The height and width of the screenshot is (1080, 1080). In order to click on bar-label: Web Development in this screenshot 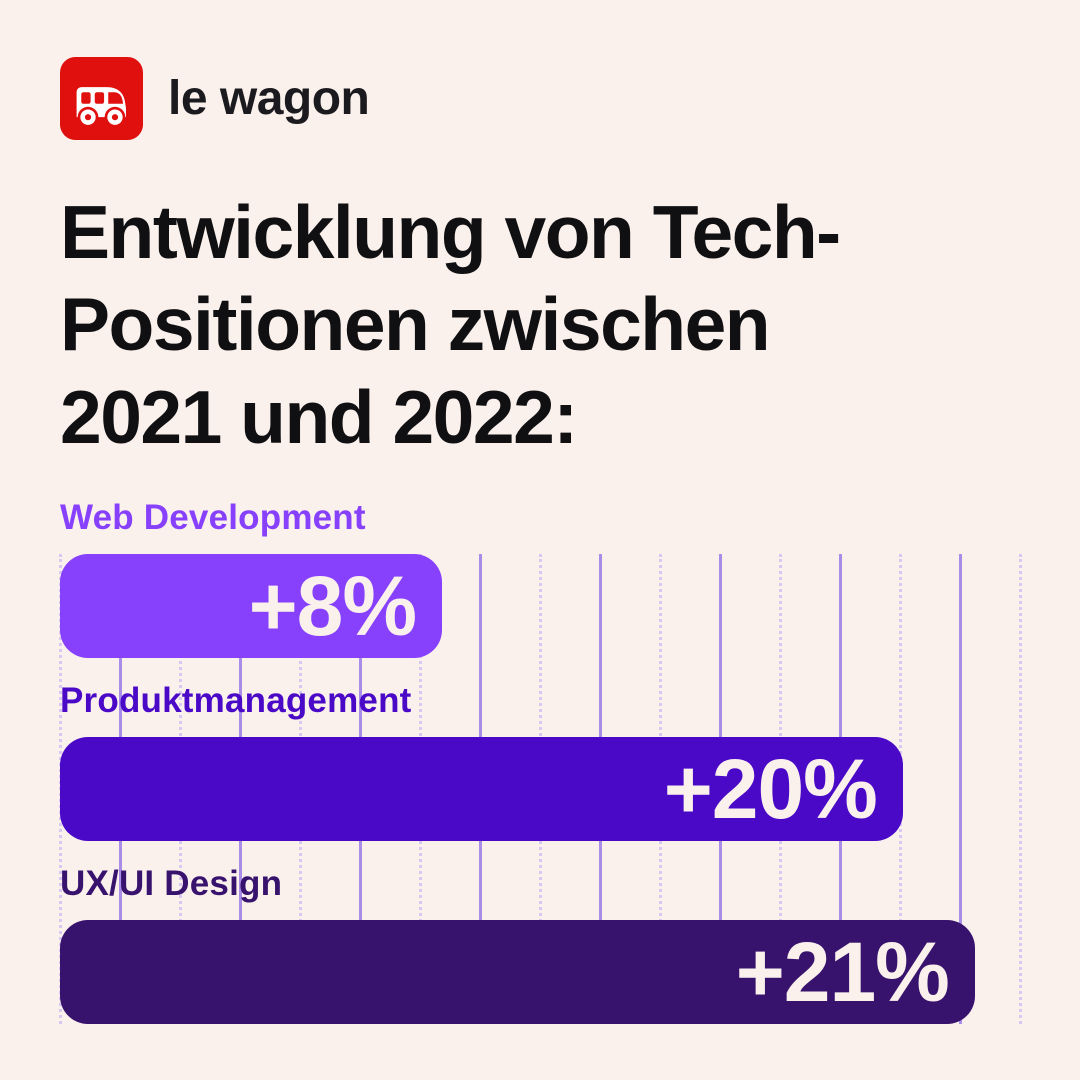, I will do `click(213, 517)`.